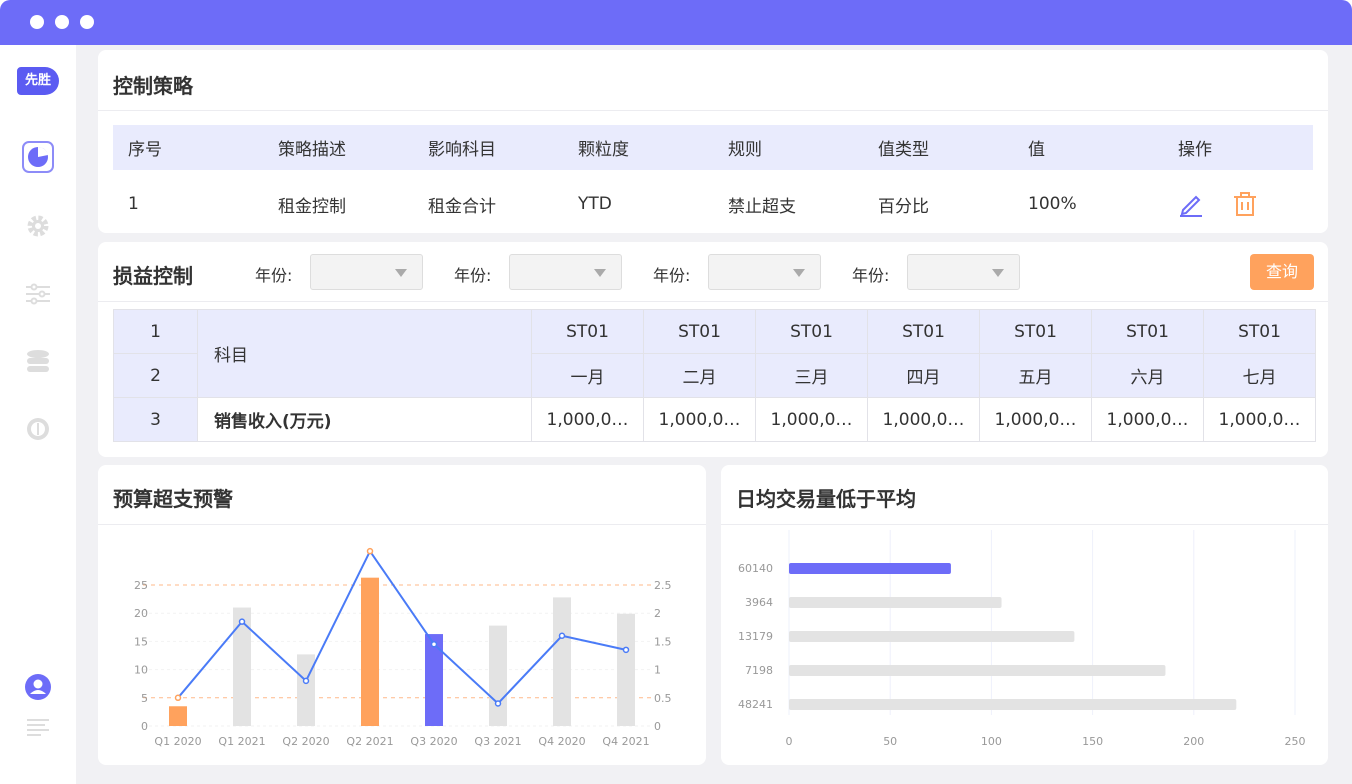 The image size is (1352, 784). Describe the element at coordinates (762, 206) in the screenshot. I see `cell: 禁止超支` at that location.